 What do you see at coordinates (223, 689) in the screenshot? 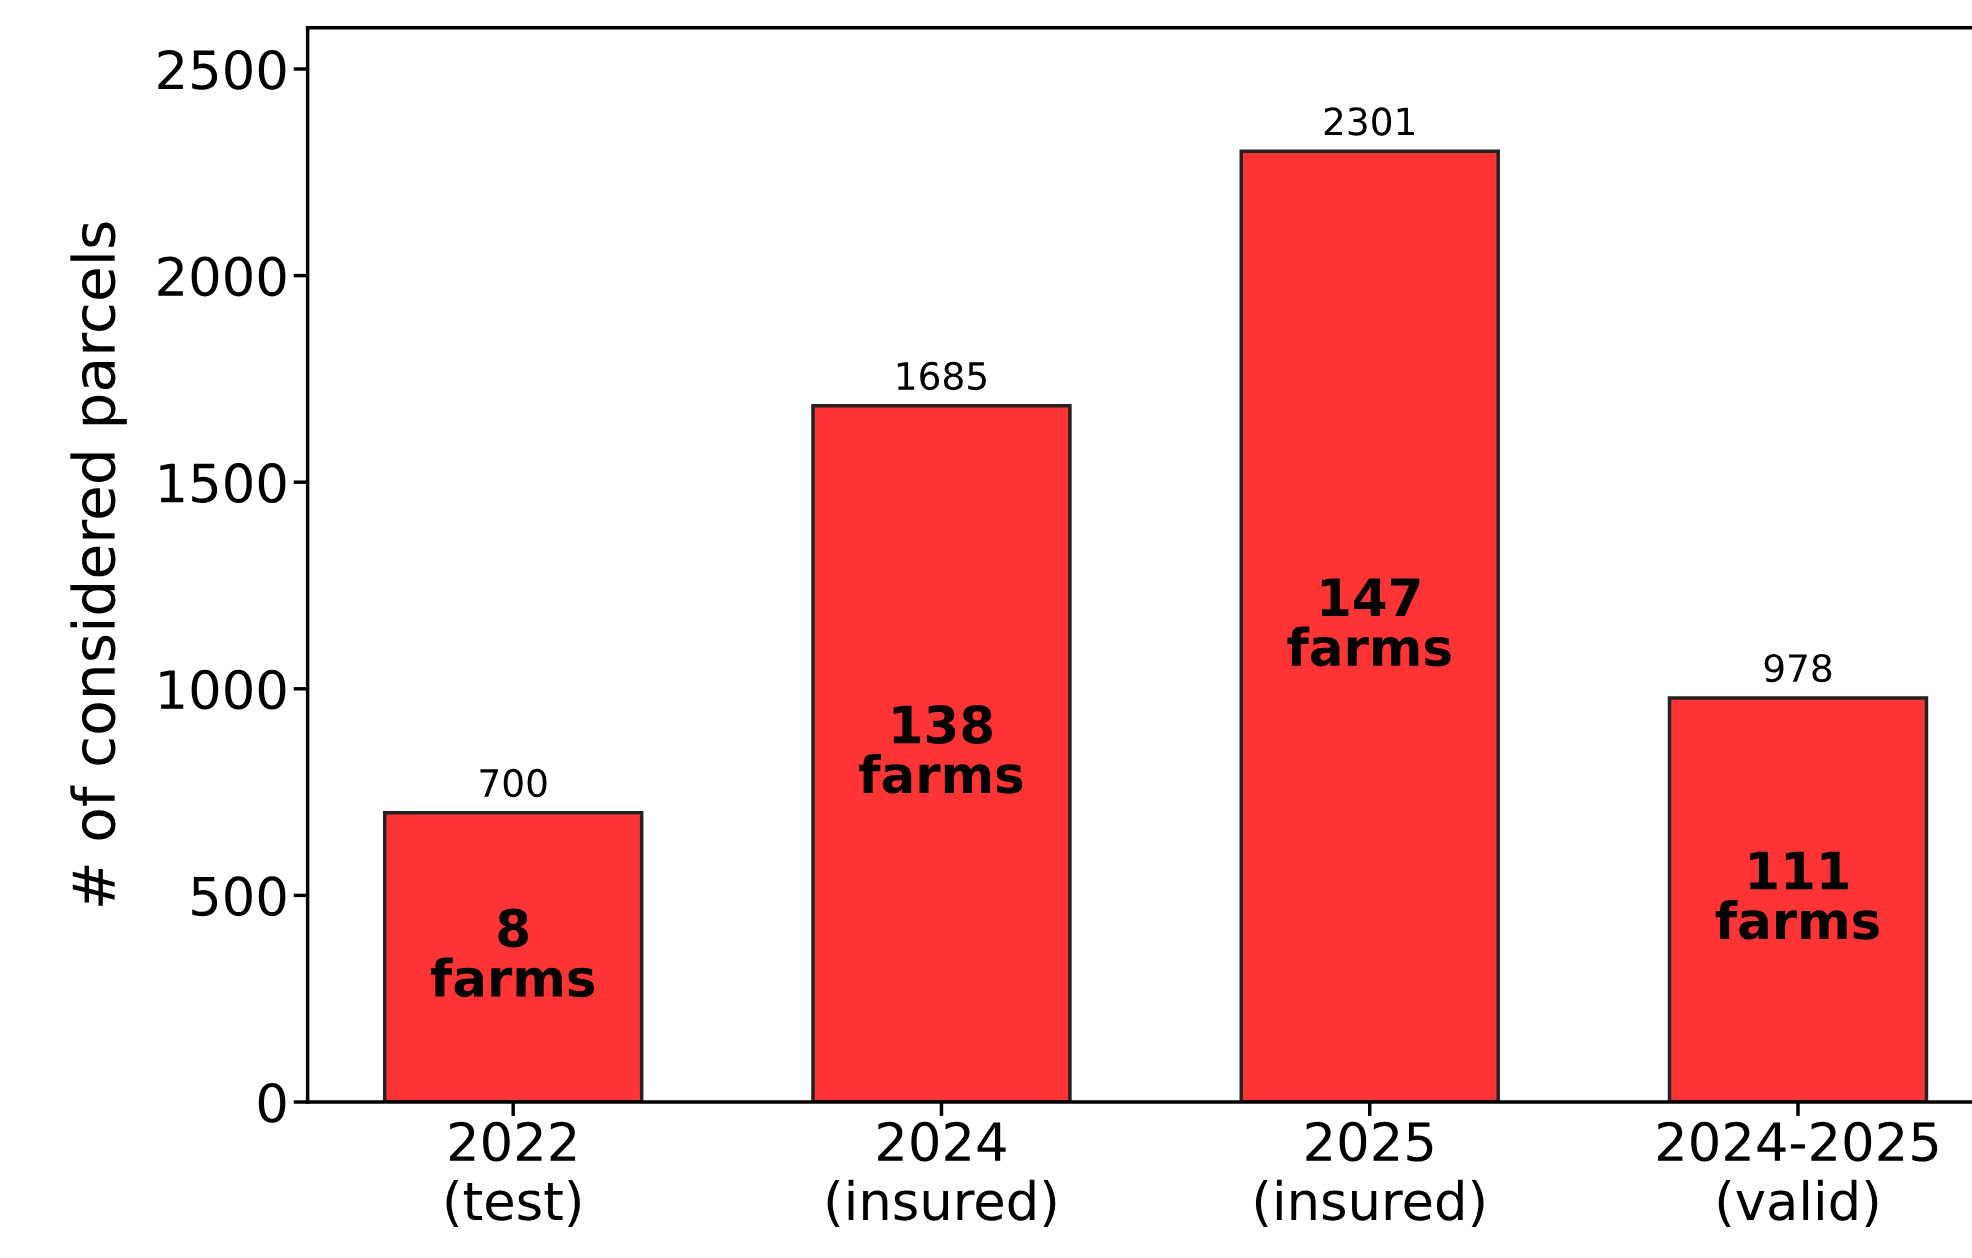
I see `y-tick-label: 1000` at bounding box center [223, 689].